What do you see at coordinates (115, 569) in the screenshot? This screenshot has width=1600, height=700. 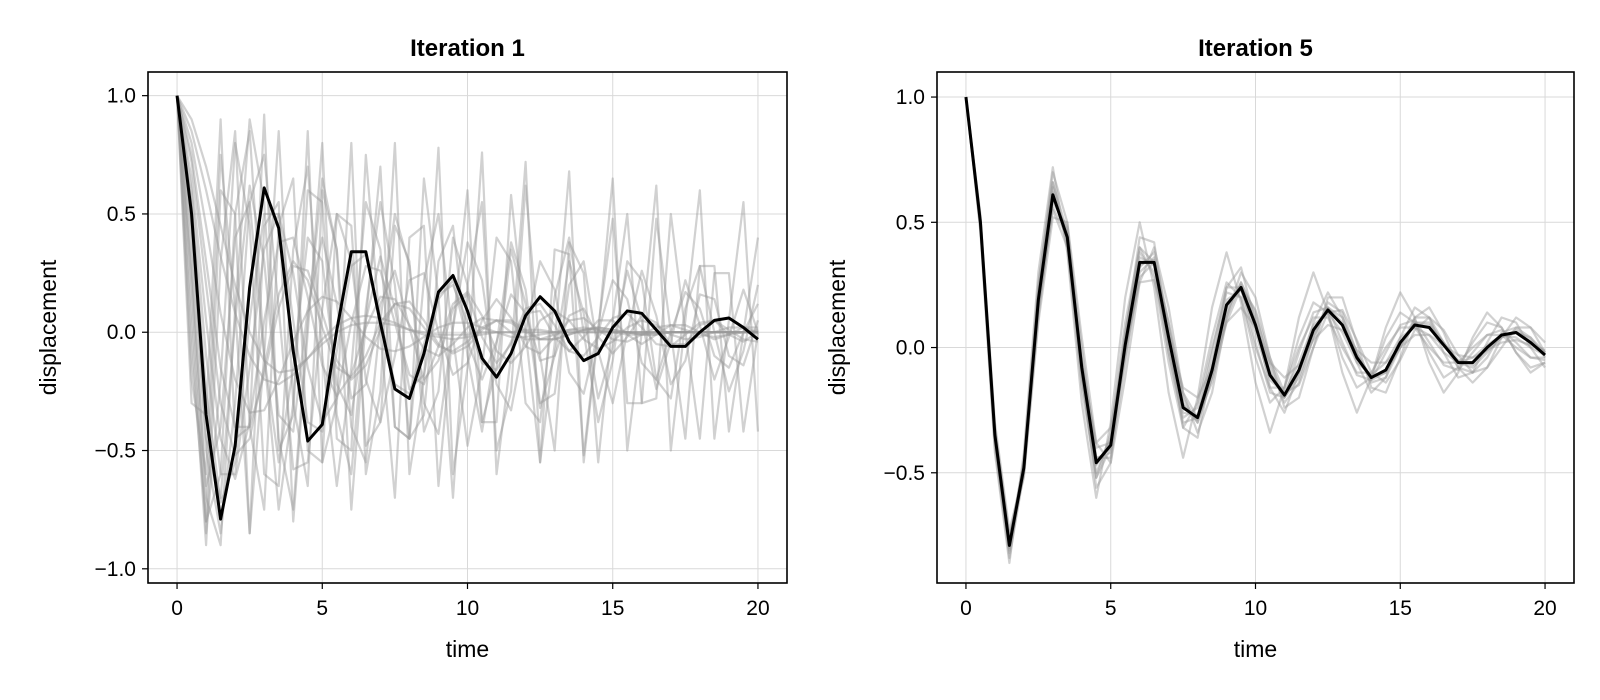 I see `y-tick-label: −1.0` at bounding box center [115, 569].